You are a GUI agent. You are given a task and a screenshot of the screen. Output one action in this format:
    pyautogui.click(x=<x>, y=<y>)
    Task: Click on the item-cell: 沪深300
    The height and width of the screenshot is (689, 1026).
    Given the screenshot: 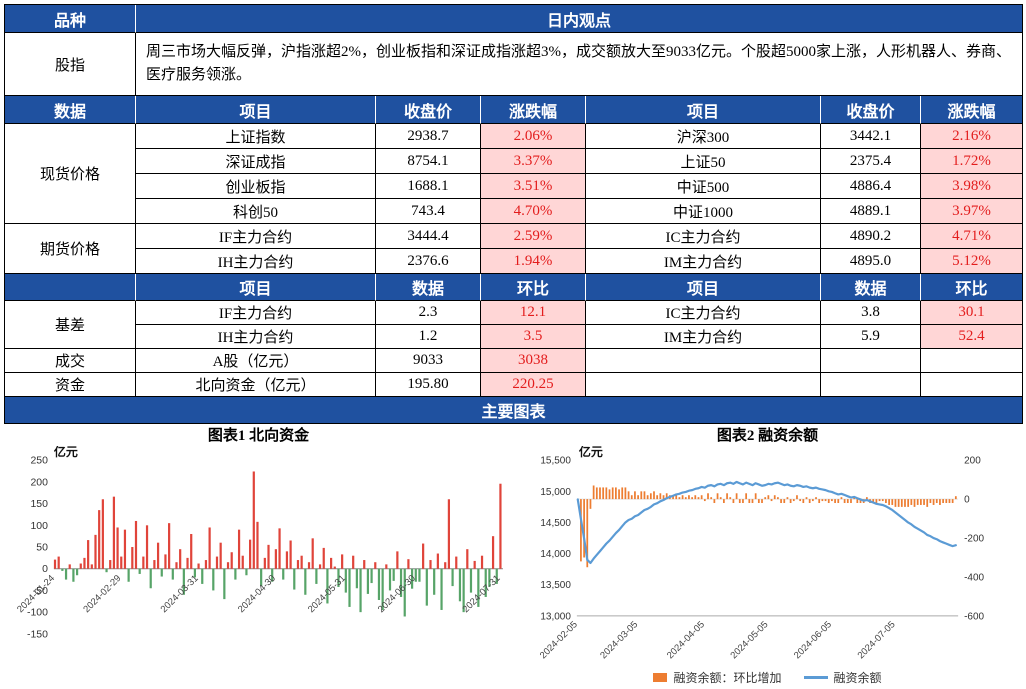 What is the action you would take?
    pyautogui.click(x=703, y=136)
    